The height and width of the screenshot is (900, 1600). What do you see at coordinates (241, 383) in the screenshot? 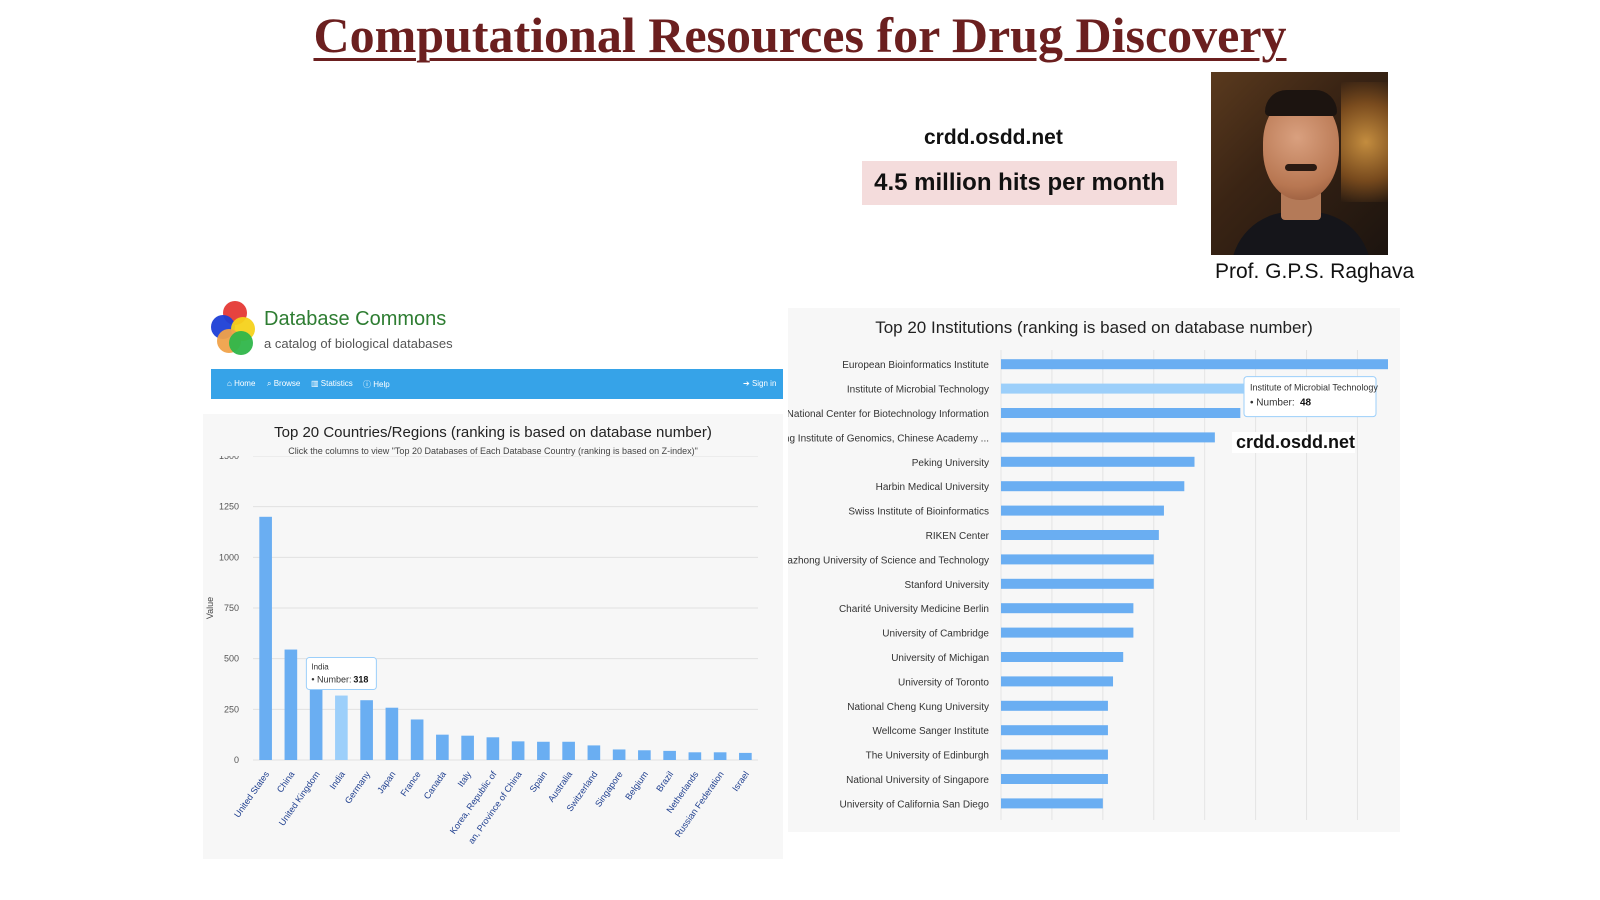
I see `nav-home: ⌂ Home` at bounding box center [241, 383].